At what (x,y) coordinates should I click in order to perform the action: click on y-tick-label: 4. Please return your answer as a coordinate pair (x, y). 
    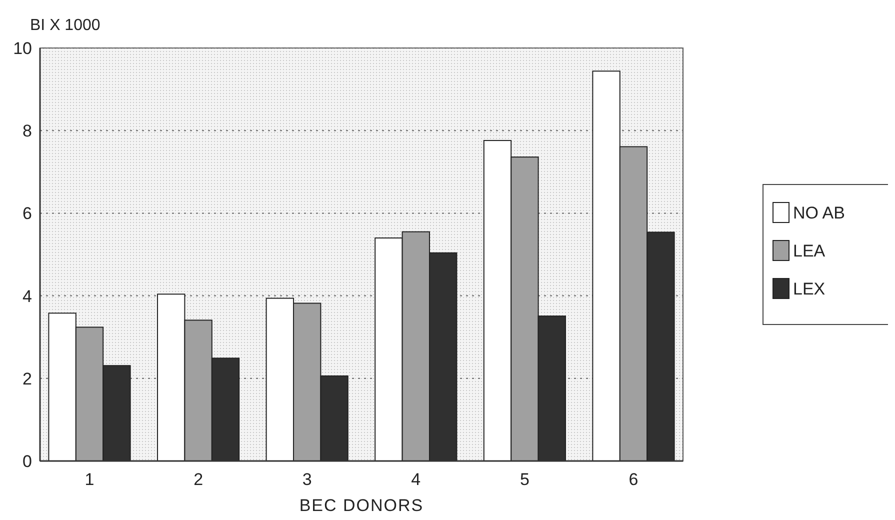
    Looking at the image, I should click on (27, 296).